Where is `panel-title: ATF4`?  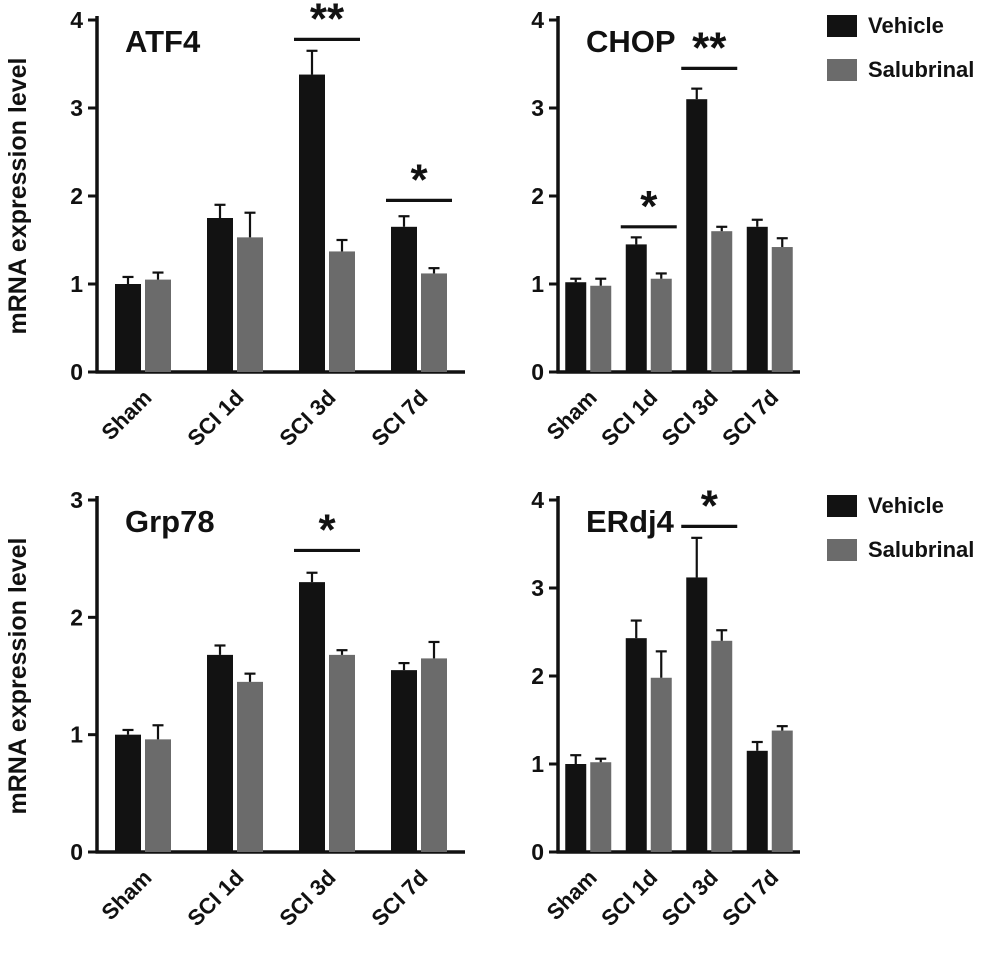 panel-title: ATF4 is located at coordinates (163, 41).